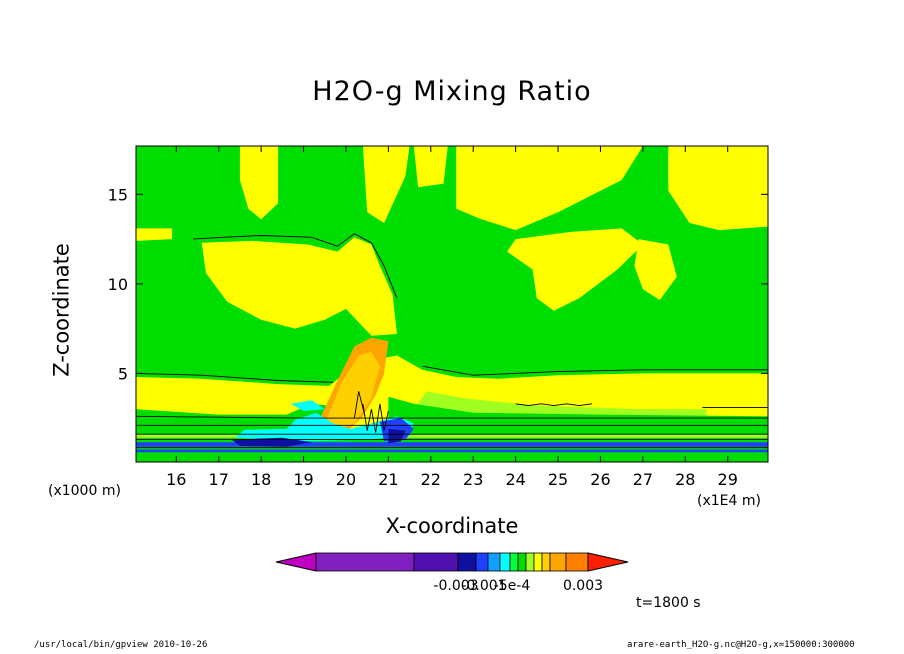 The width and height of the screenshot is (904, 654). I want to click on x-tick-label: 20, so click(346, 479).